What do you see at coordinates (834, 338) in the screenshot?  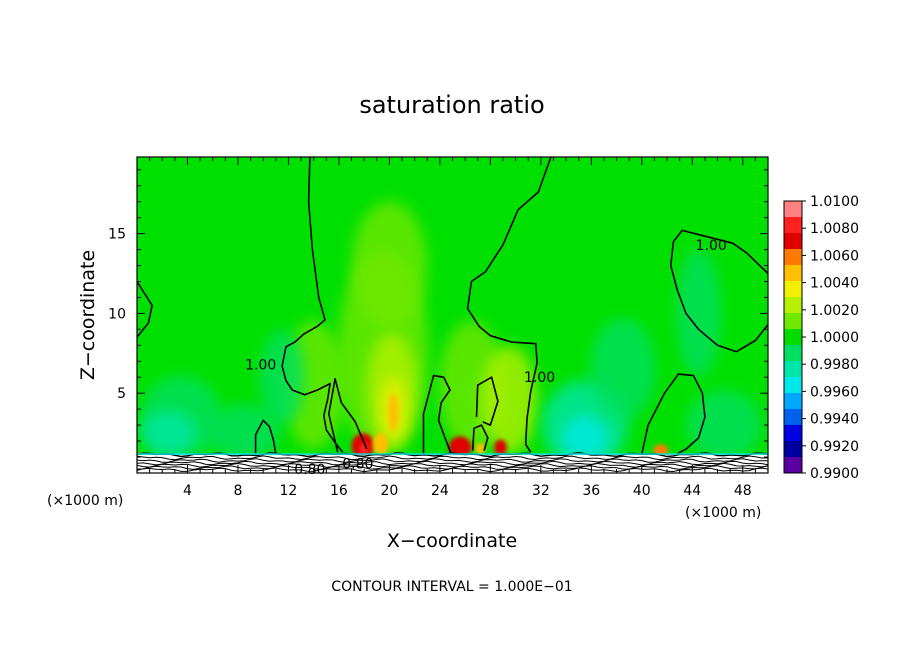 I see `colorbar-label: 1.0000` at bounding box center [834, 338].